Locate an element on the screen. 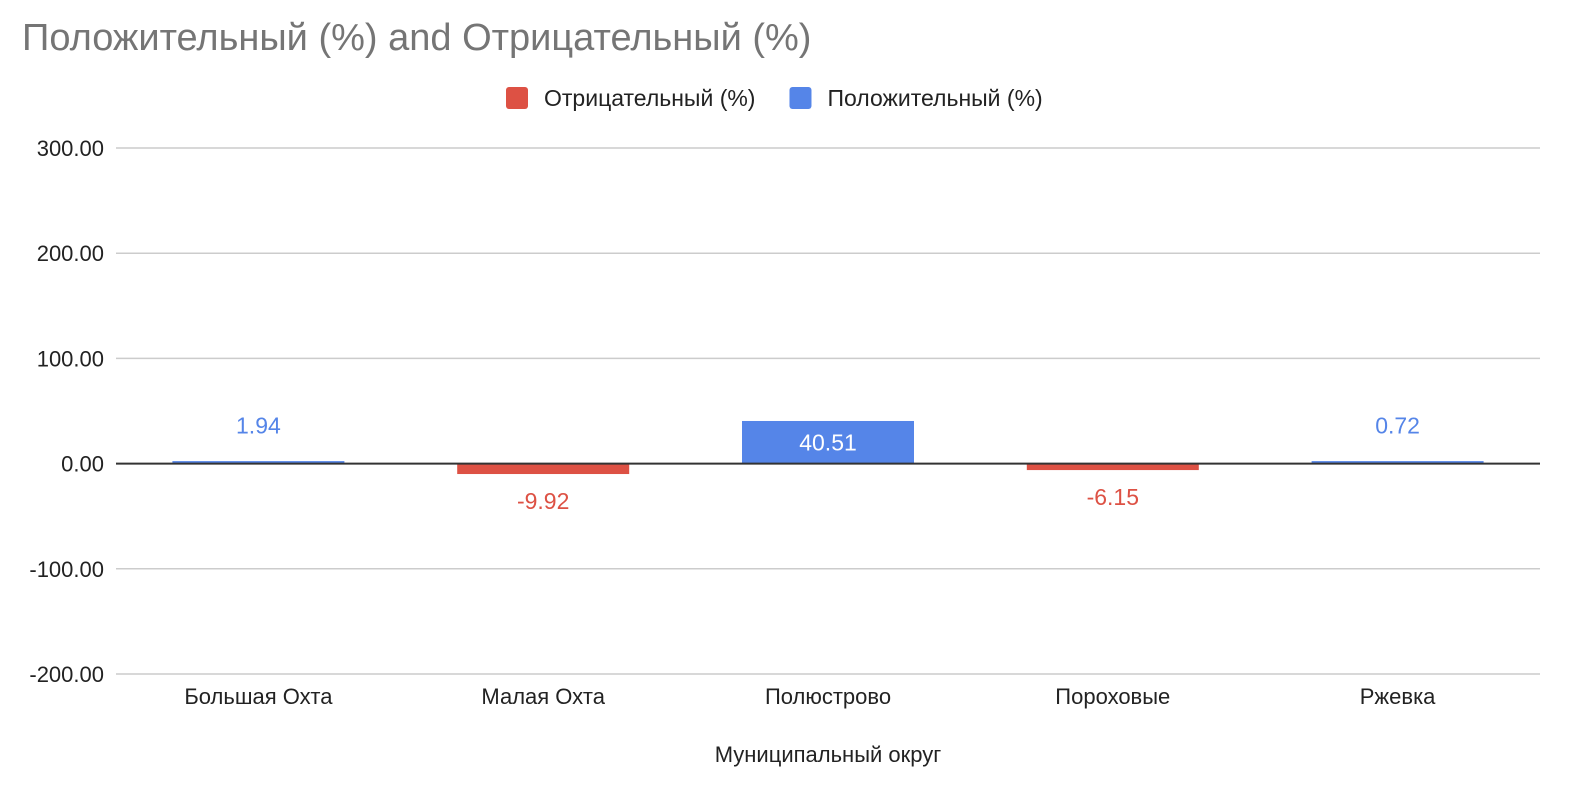 The width and height of the screenshot is (1582, 794). y-tick-label: 100.00 is located at coordinates (70, 358).